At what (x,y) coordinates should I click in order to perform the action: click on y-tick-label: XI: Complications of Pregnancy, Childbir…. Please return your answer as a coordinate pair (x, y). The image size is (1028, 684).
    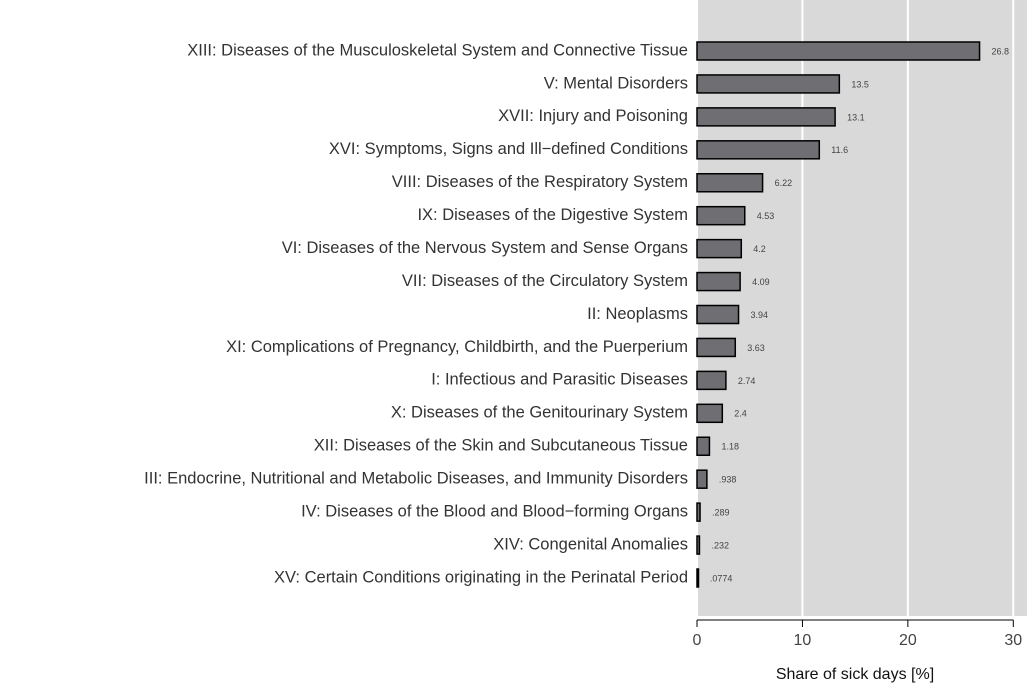
    Looking at the image, I should click on (457, 347).